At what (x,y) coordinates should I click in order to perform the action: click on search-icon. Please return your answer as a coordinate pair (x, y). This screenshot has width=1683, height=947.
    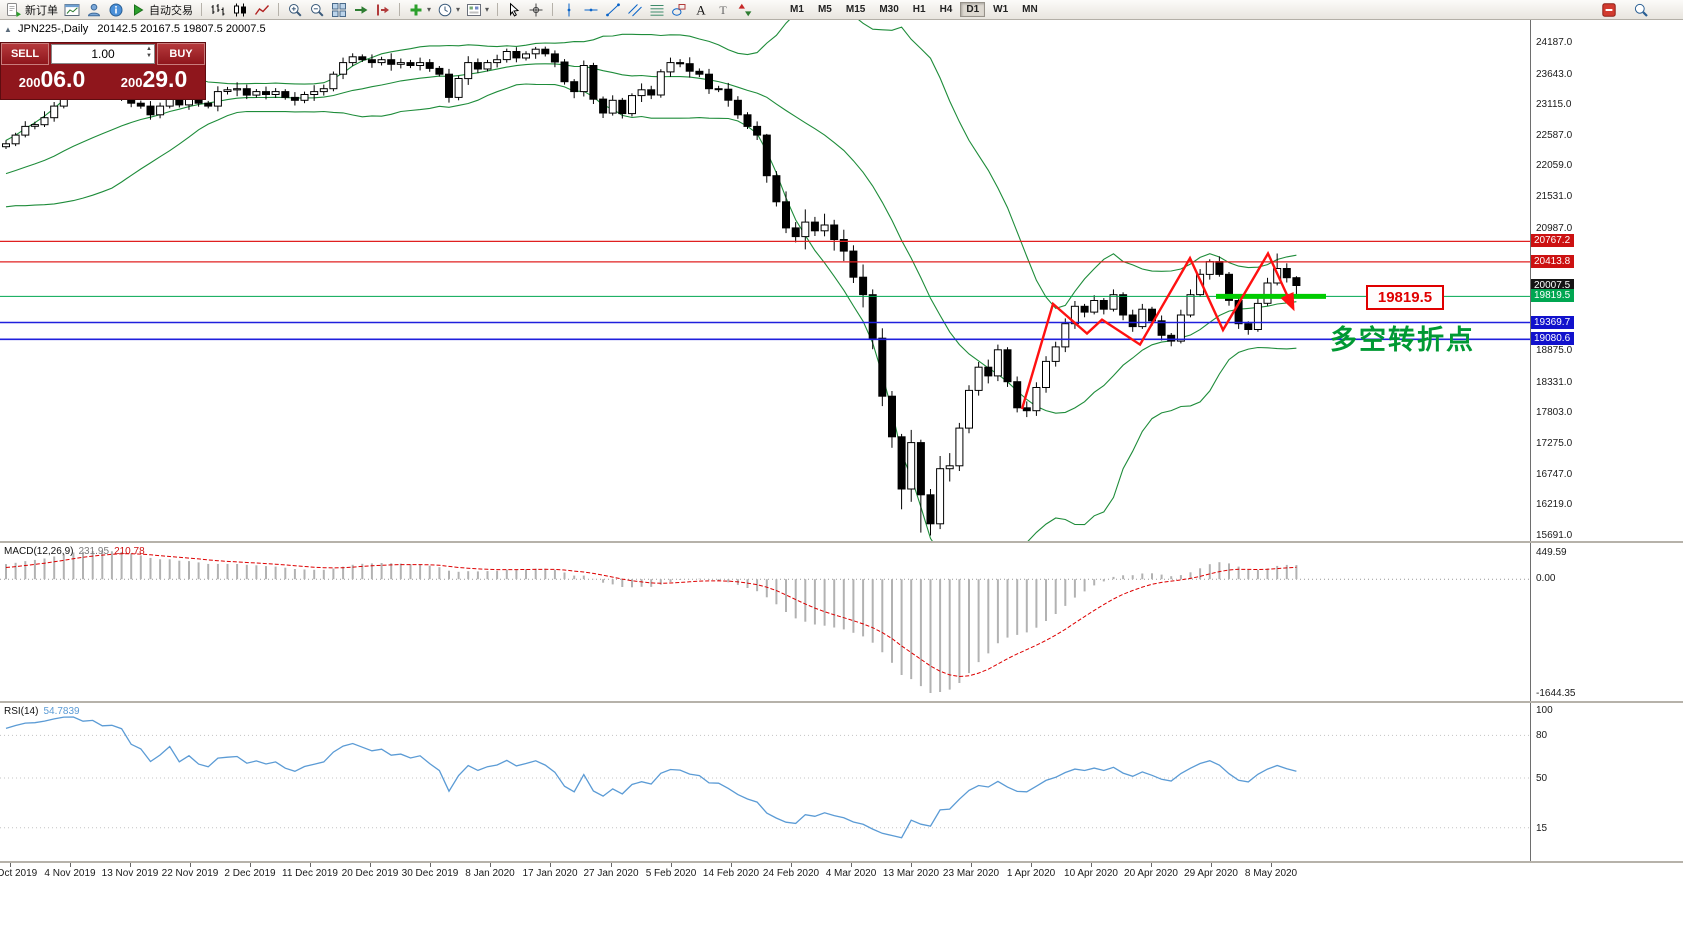
    Looking at the image, I should click on (1641, 10).